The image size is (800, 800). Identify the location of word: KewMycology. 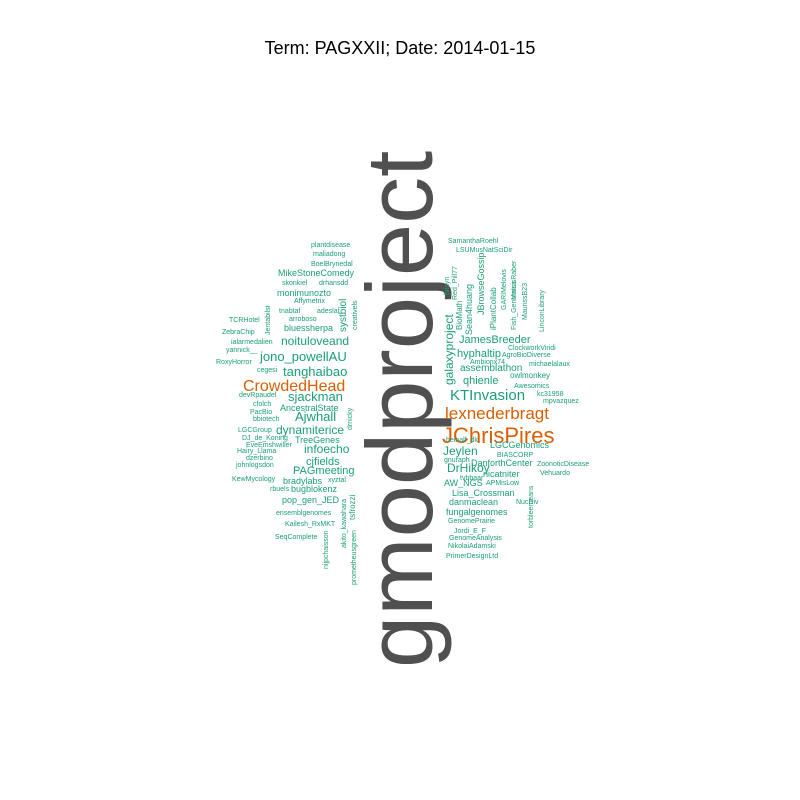
(254, 479).